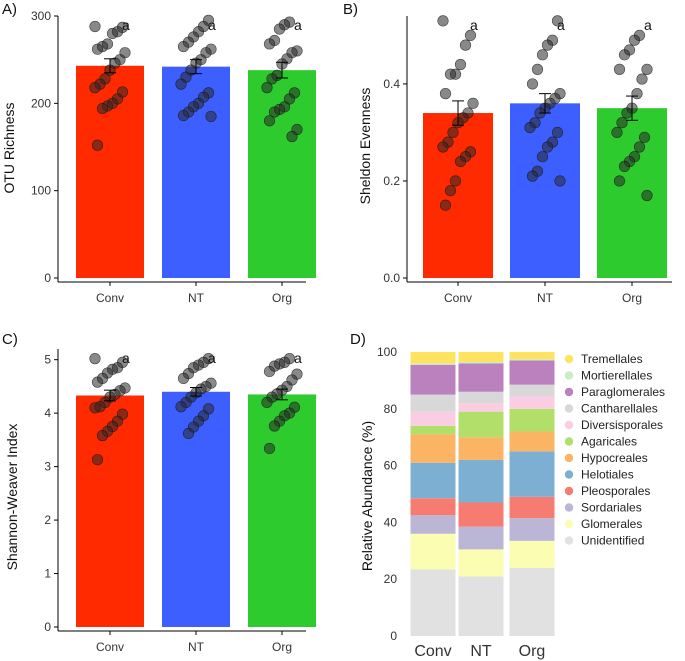 The width and height of the screenshot is (685, 661). Describe the element at coordinates (569, 359) in the screenshot. I see `panel-d-legend-swatch-tremellales` at that location.